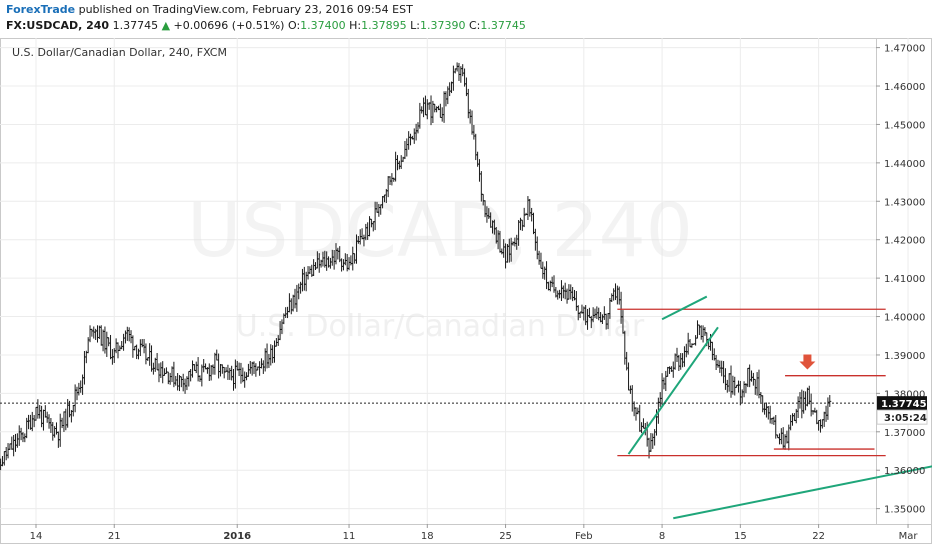  I want to click on x-tick-label: 2016, so click(237, 536).